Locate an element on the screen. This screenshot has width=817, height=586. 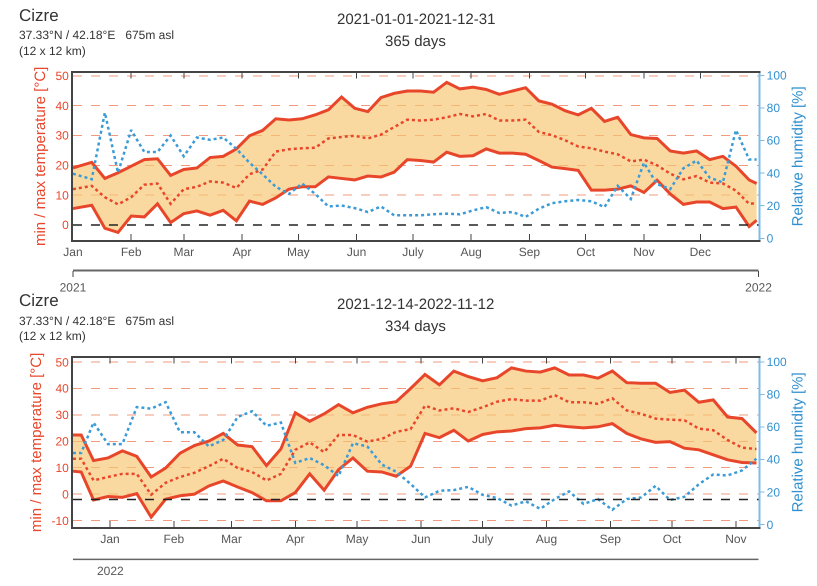
chart-title: 2021-12-14-2022-11-12 is located at coordinates (415, 304).